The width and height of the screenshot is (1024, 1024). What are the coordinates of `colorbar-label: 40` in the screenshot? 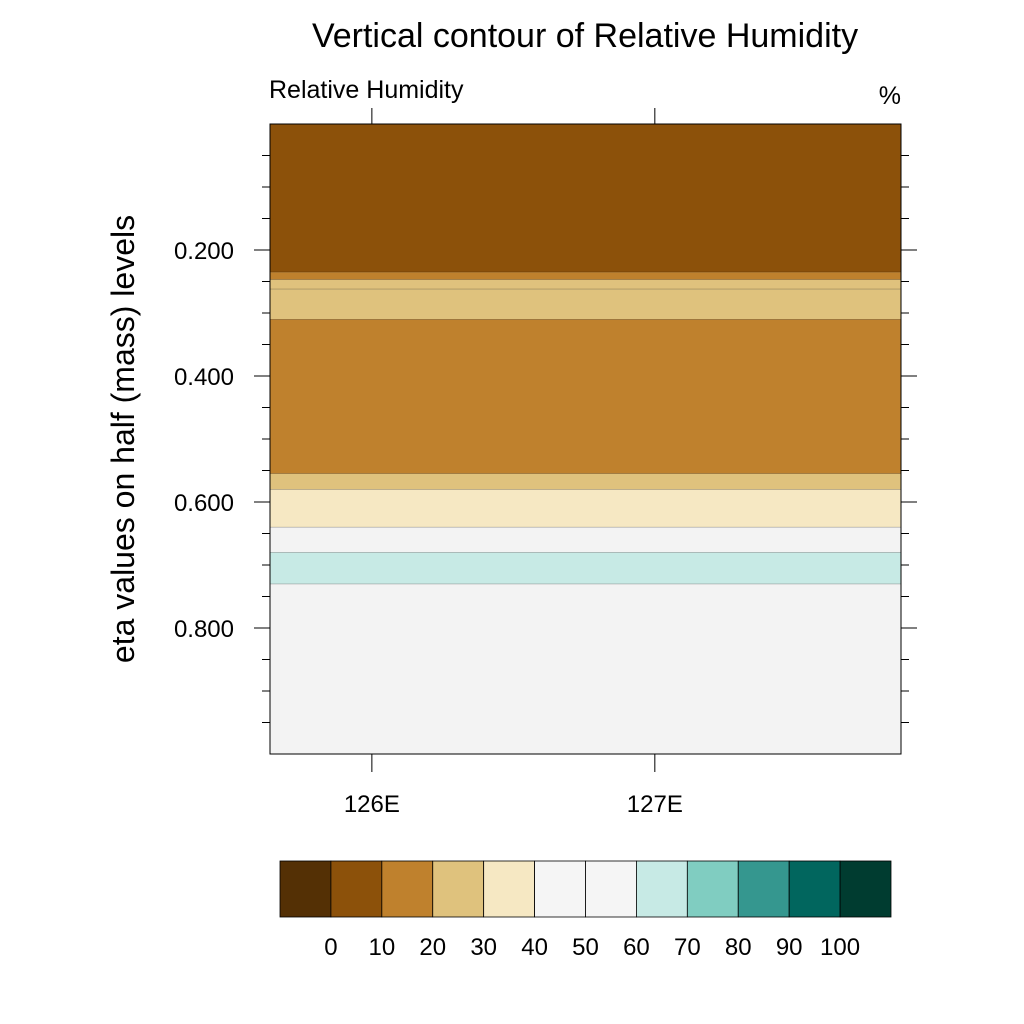 It's located at (534, 947).